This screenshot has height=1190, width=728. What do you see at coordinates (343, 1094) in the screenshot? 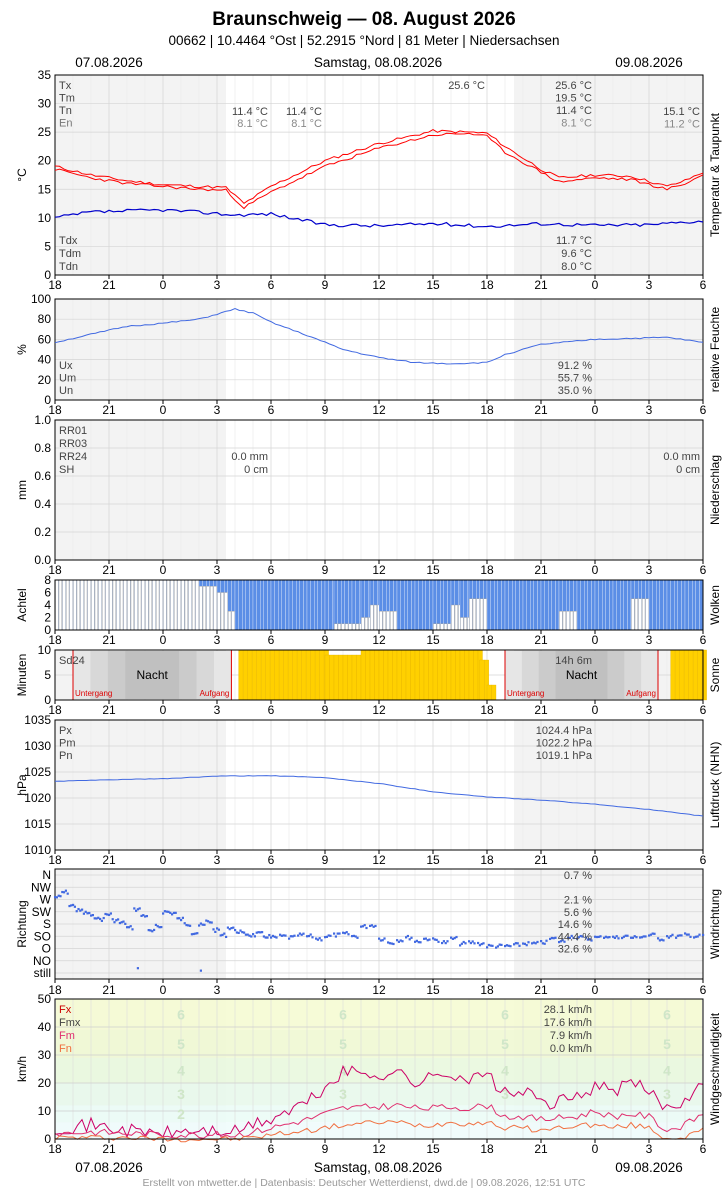
I see `wind-speed-beaufort-label: 3` at bounding box center [343, 1094].